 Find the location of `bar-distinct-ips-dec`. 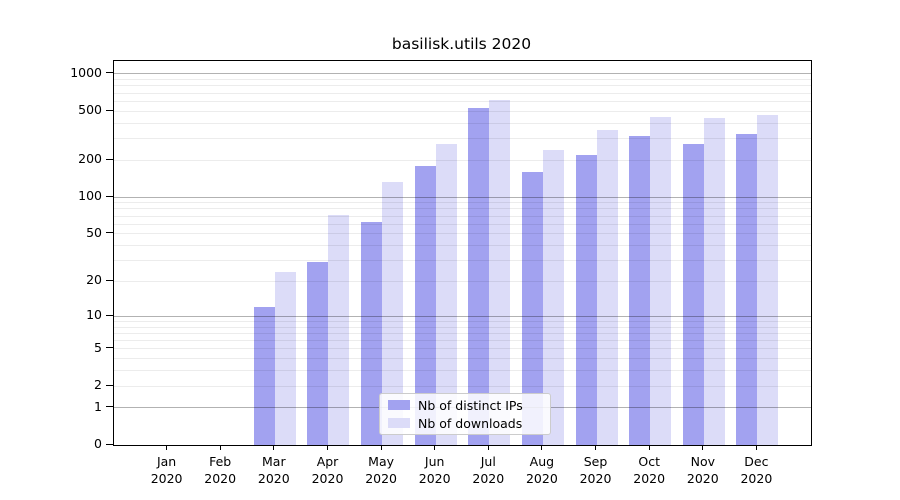

bar-distinct-ips-dec is located at coordinates (747, 289).